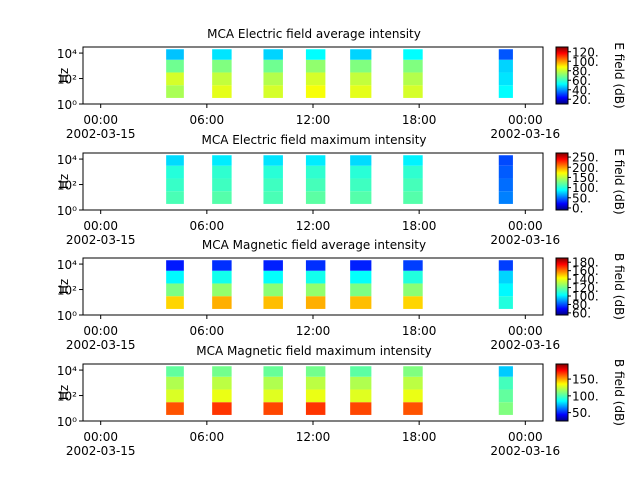  Describe the element at coordinates (585, 52) in the screenshot. I see `colorbar-tick-label: 120.` at that location.